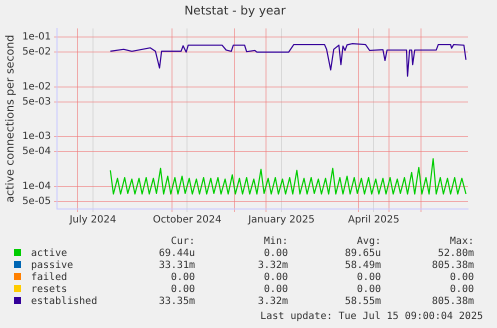 The image size is (497, 328). I want to click on y-tick-label: 1e-01, so click(37, 37).